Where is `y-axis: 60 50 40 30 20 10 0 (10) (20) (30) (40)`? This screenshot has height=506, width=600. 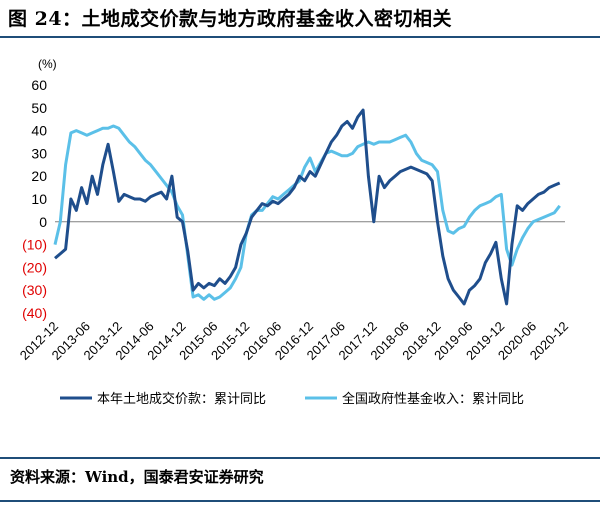 y-axis: 60 50 40 30 20 10 0 (10) (20) (30) (40) is located at coordinates (34, 199).